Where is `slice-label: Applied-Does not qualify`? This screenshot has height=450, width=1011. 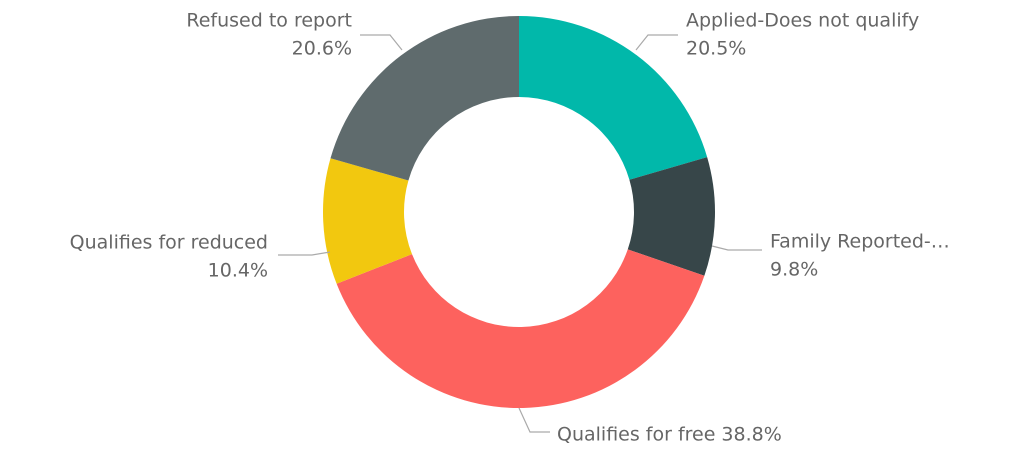
slice-label: Applied-Does not qualify is located at coordinates (802, 21).